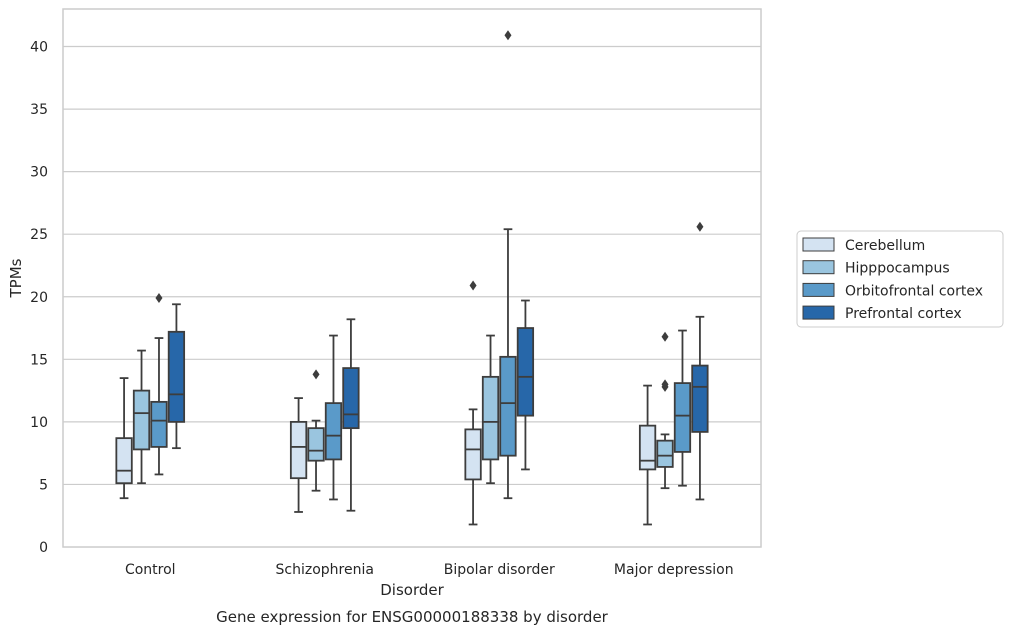  I want to click on y-tick-labels: 0 5 10 15 20 25 30 35 40, so click(39, 298).